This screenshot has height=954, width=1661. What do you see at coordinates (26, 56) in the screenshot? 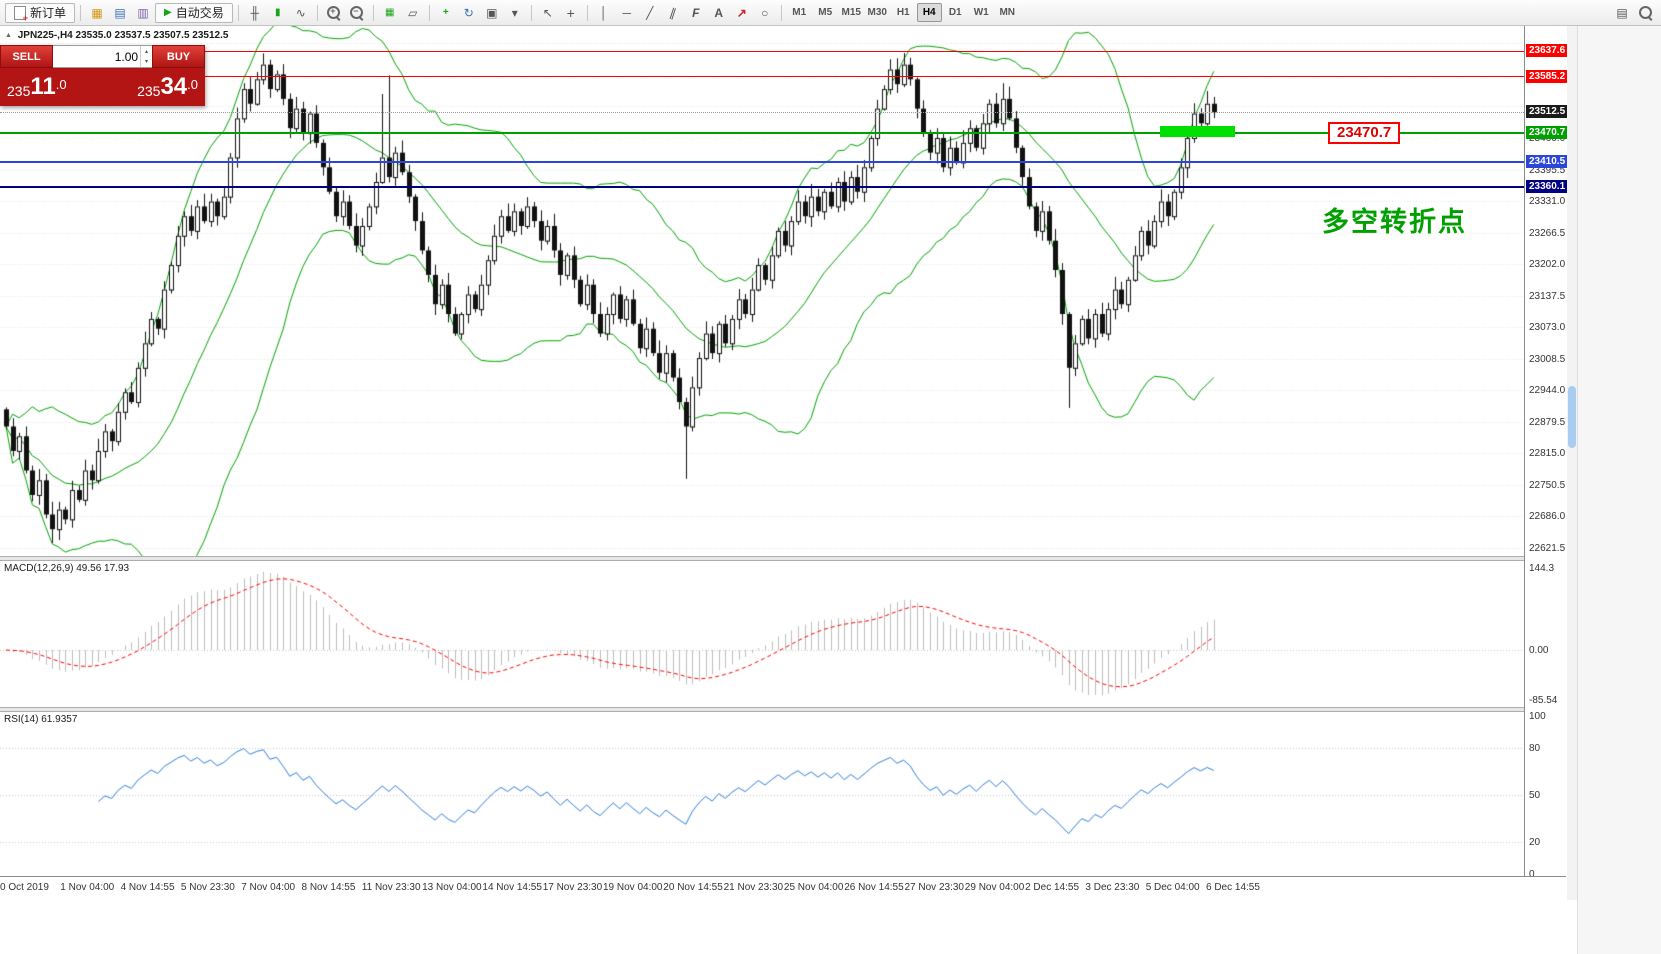
I see `sell-button: SELL` at bounding box center [26, 56].